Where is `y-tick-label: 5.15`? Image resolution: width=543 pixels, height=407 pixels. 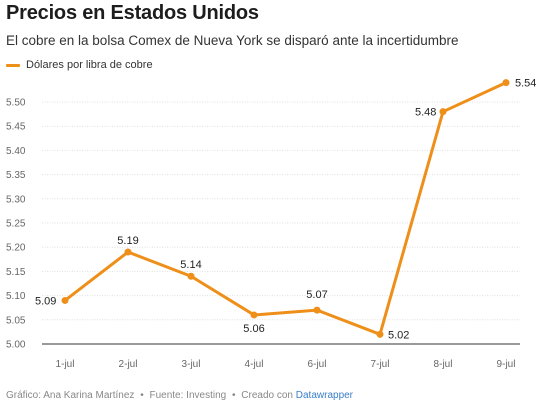
y-tick-label: 5.15 is located at coordinates (16, 272).